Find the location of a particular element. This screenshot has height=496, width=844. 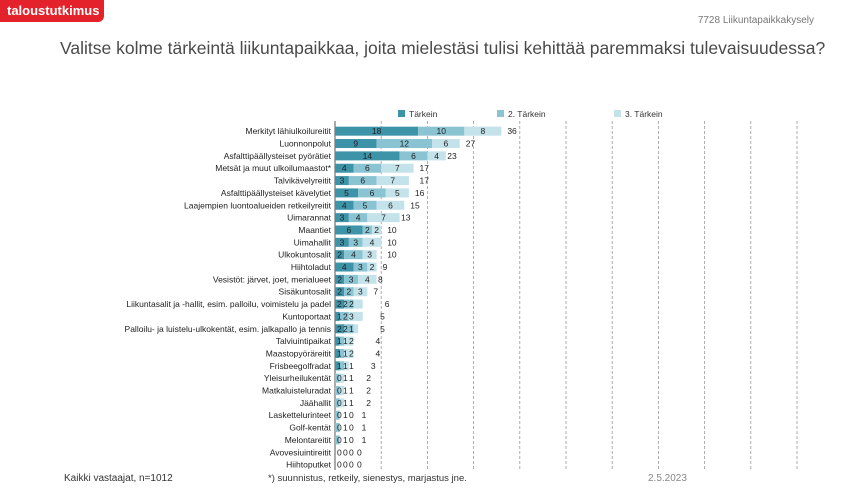

category-label: Laskettelurinteet is located at coordinates (300, 415).